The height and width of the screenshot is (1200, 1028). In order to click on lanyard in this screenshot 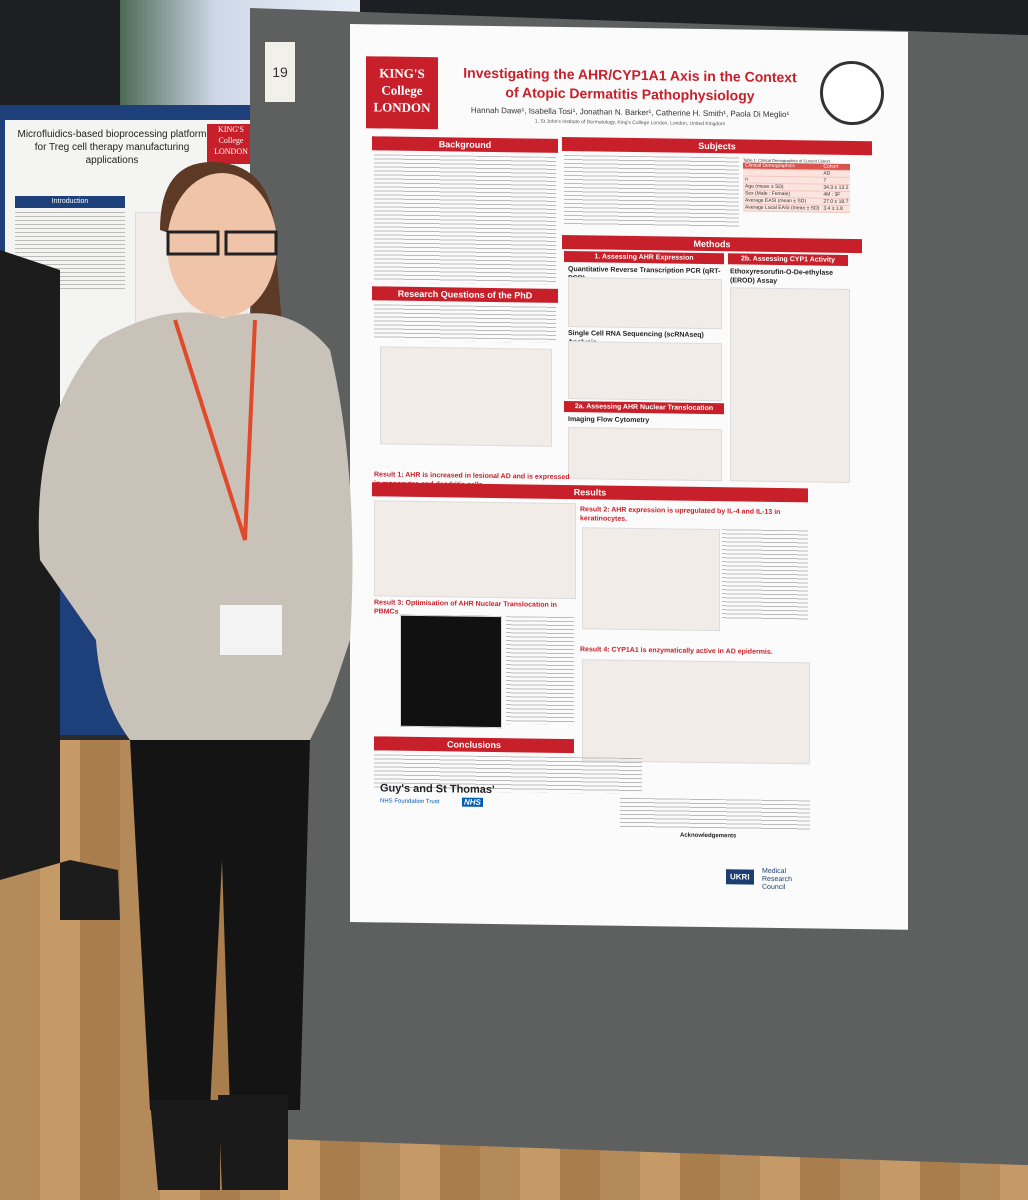, I will do `click(215, 430)`.